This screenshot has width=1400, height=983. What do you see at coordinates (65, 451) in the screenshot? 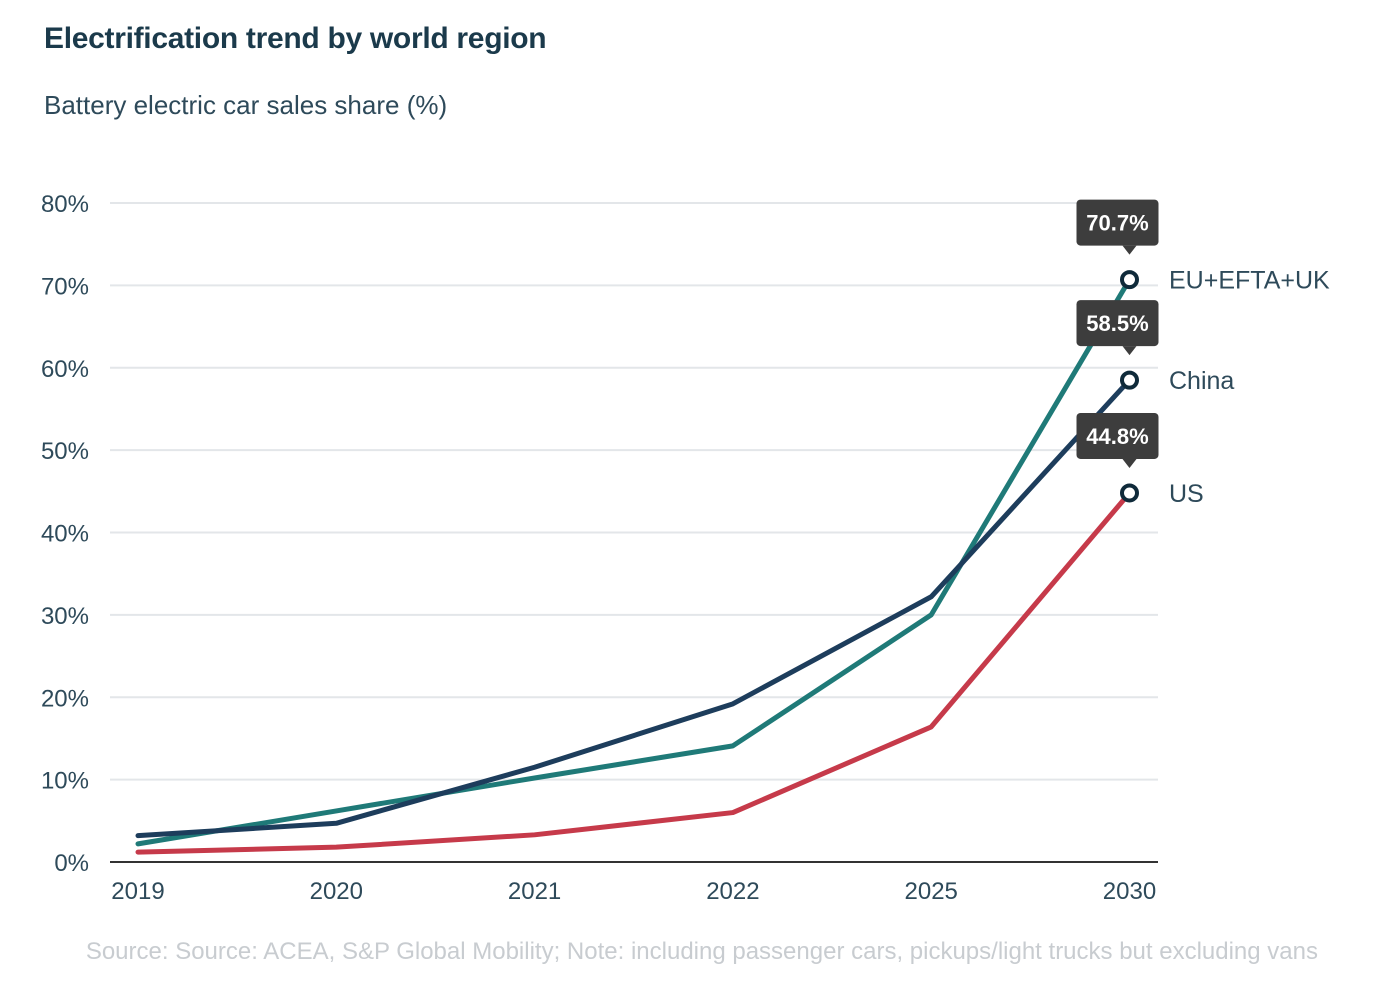
I see `y-tick-label: 50%` at bounding box center [65, 451].